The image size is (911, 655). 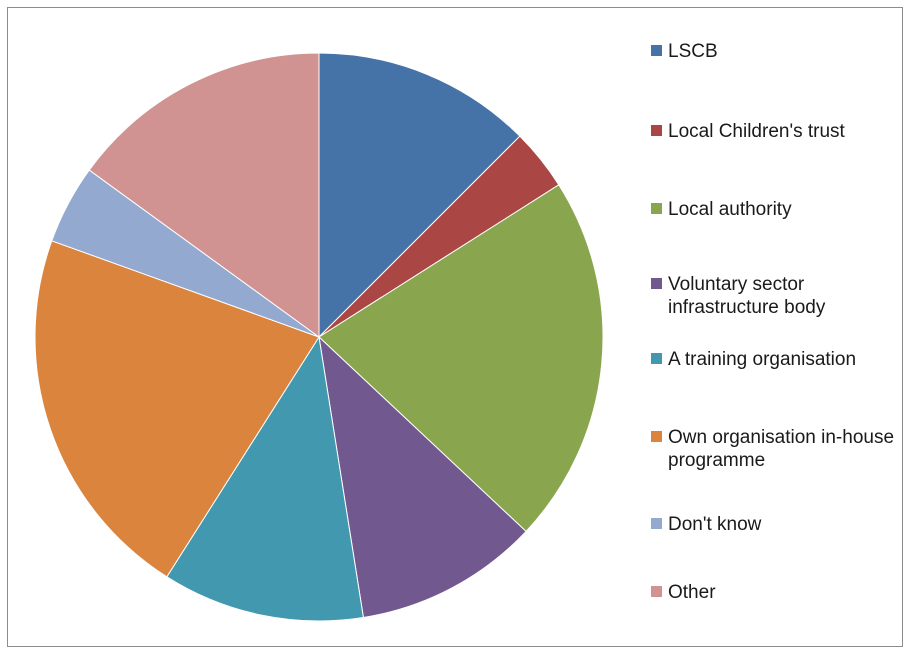 What do you see at coordinates (779, 592) in the screenshot?
I see `legend-item-7: Other` at bounding box center [779, 592].